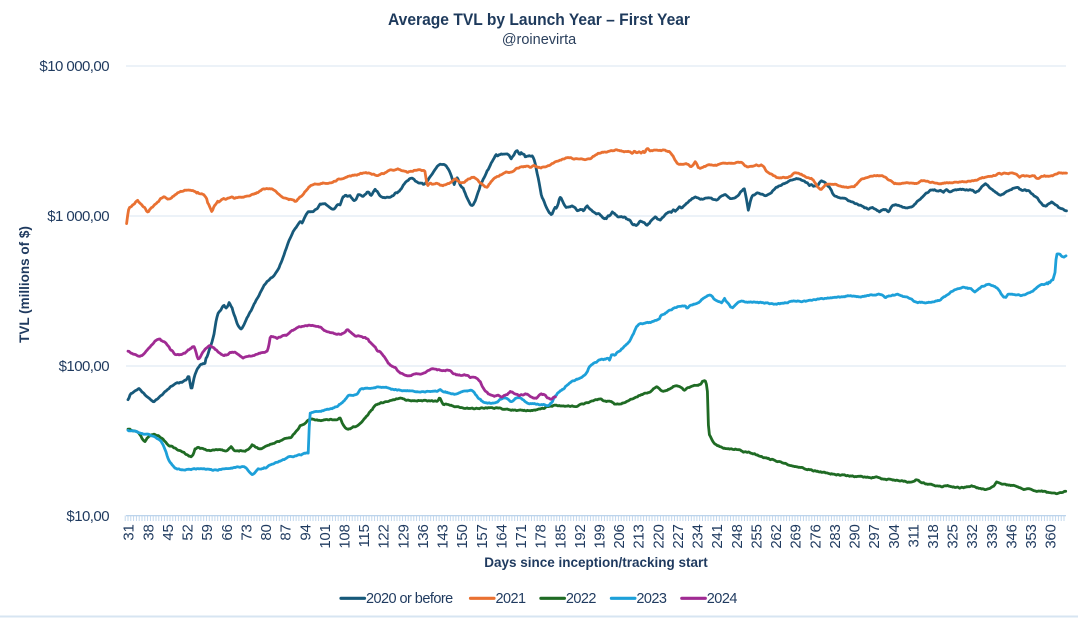 This screenshot has height=624, width=1078. I want to click on svg-text: 248, so click(737, 537).